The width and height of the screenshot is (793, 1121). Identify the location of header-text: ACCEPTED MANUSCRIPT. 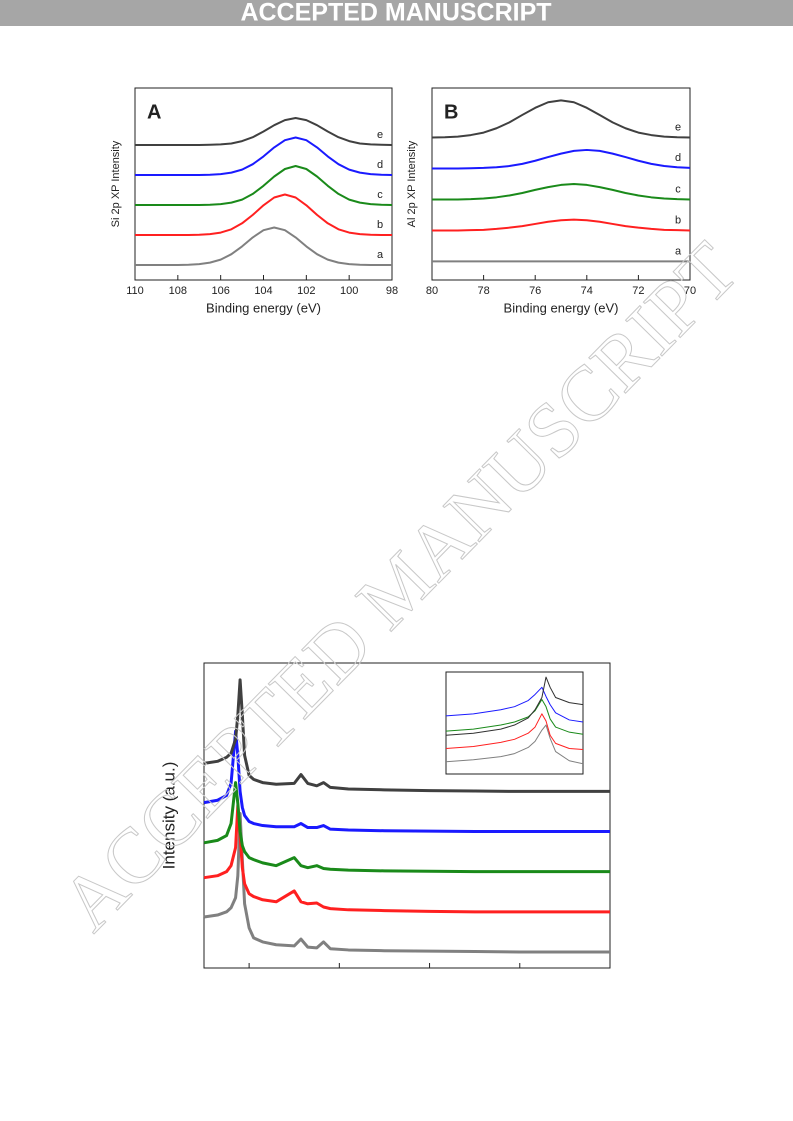
(395, 13).